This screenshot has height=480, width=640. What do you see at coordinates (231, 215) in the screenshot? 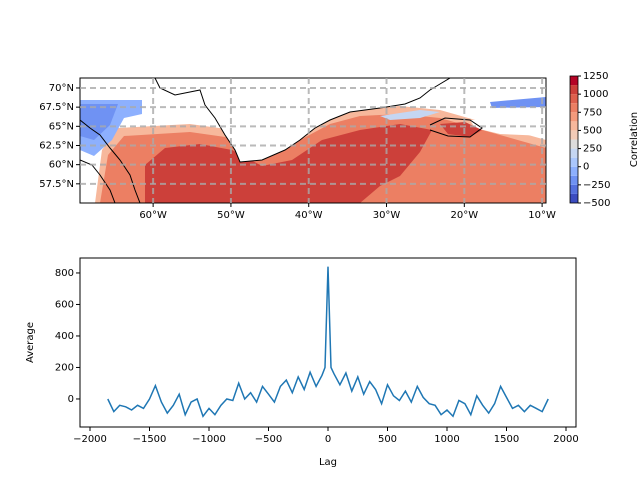
I see `x-tick-label: 50°W` at bounding box center [231, 215].